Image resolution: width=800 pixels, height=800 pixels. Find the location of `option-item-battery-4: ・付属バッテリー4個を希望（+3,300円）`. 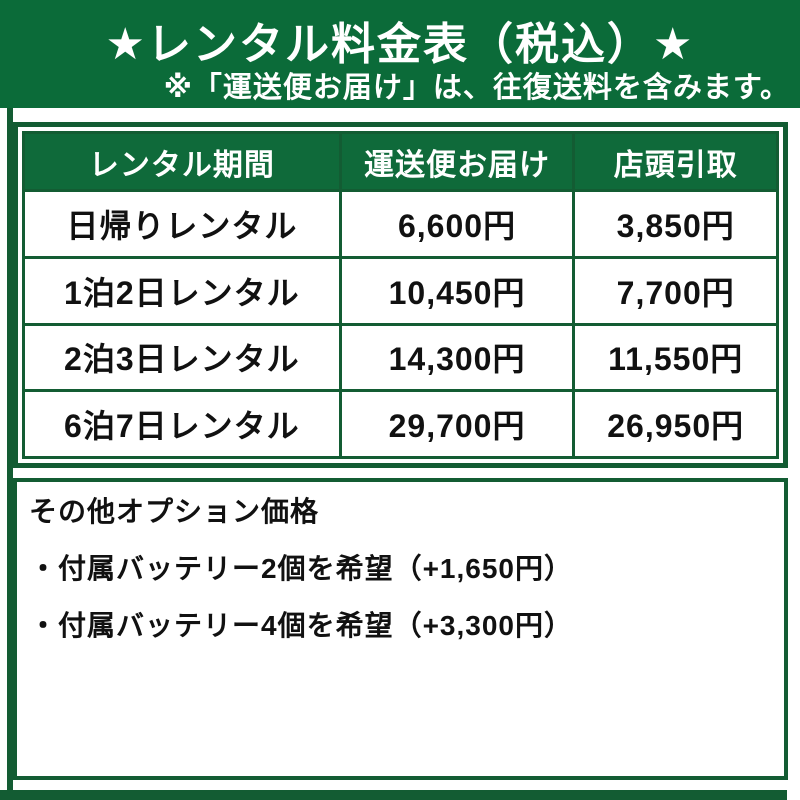

option-item-battery-4: ・付属バッテリー4個を希望（+3,300円） is located at coordinates (301, 625).